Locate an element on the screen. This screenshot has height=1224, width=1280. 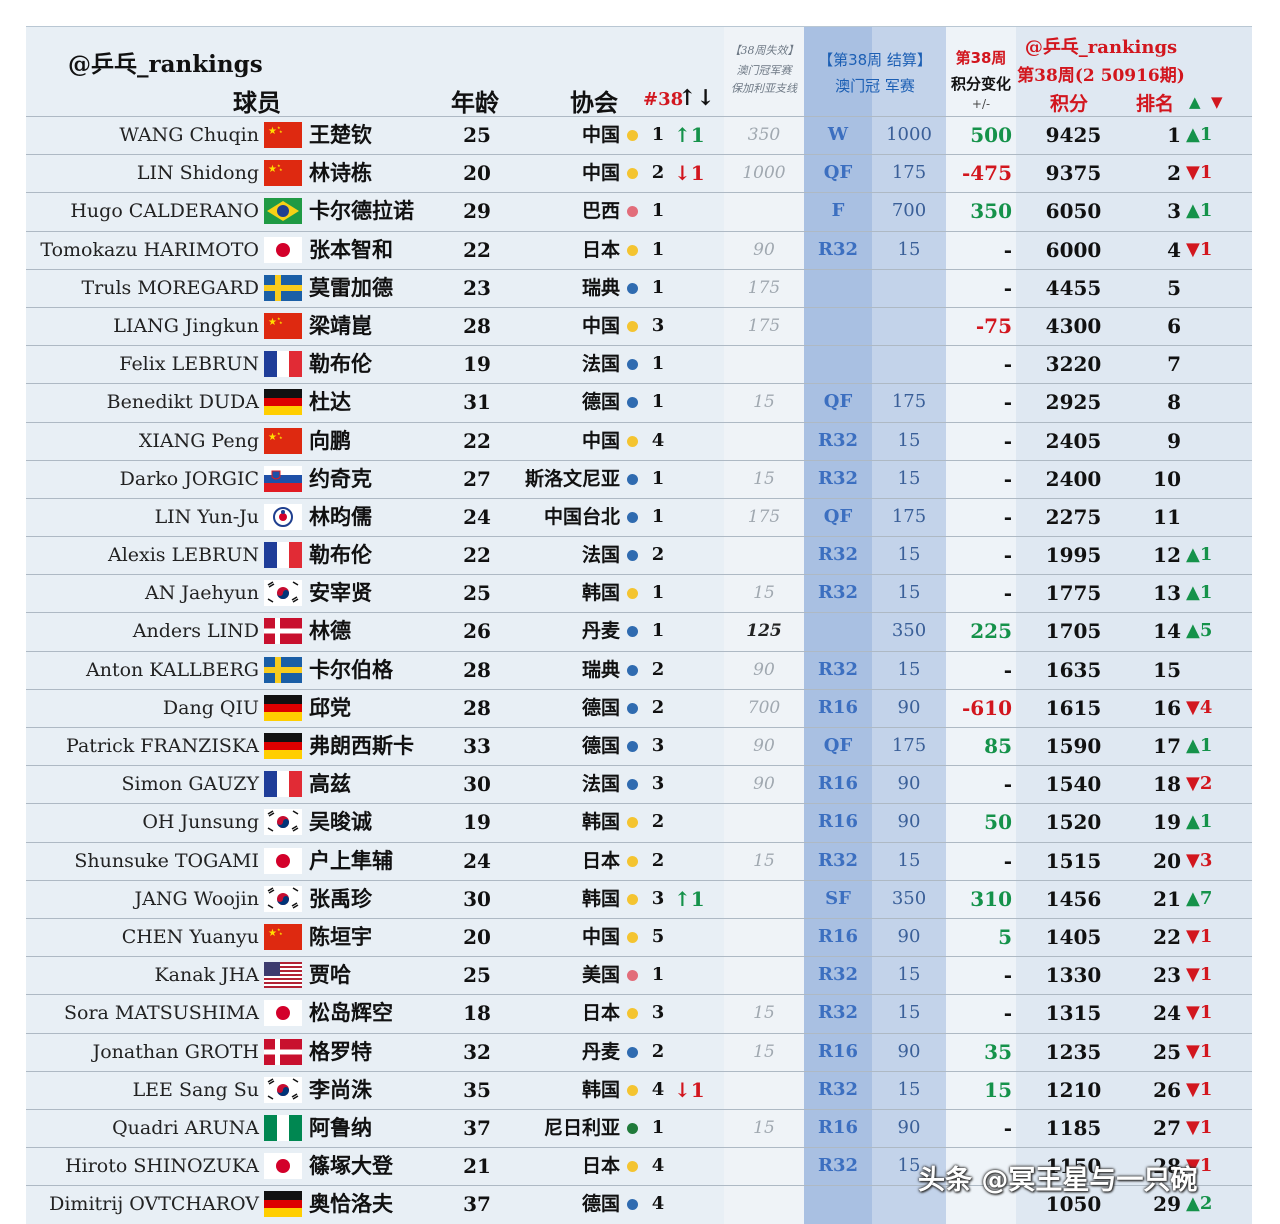
macao-points: 175 is located at coordinates (909, 516).